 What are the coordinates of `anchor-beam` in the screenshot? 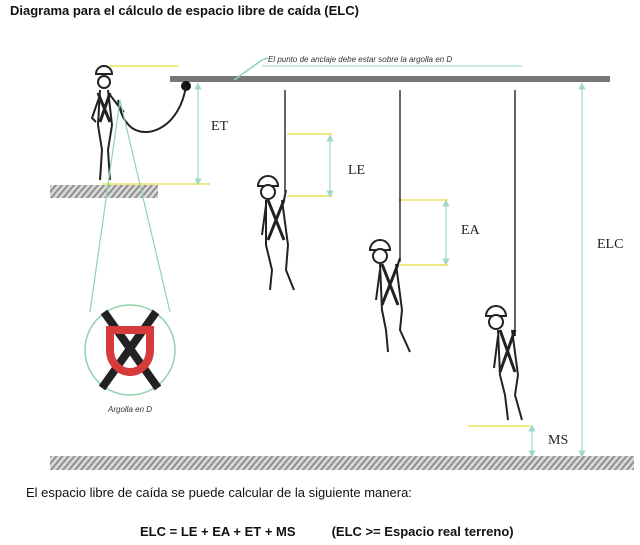 It's located at (390, 79).